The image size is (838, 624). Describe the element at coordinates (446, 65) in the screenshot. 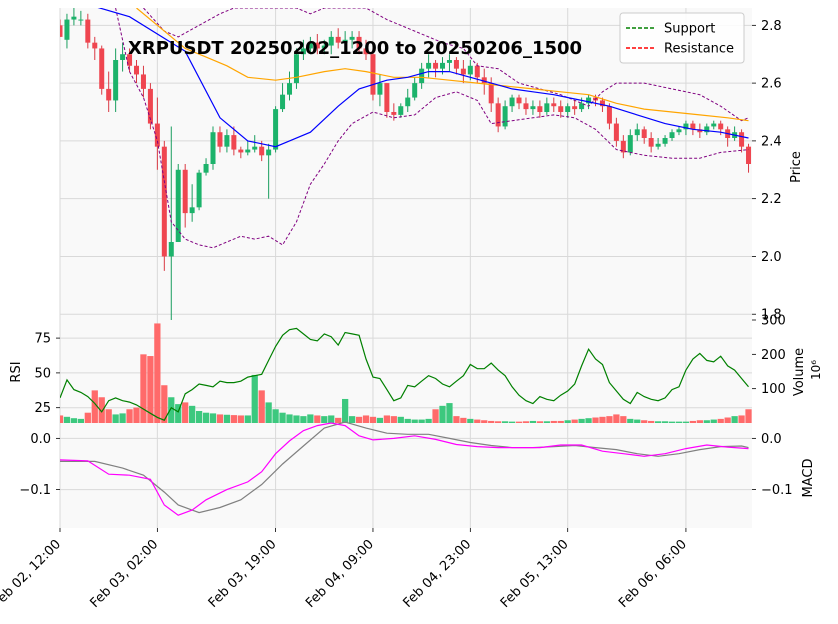

I see `bollinger-upper-line` at that location.